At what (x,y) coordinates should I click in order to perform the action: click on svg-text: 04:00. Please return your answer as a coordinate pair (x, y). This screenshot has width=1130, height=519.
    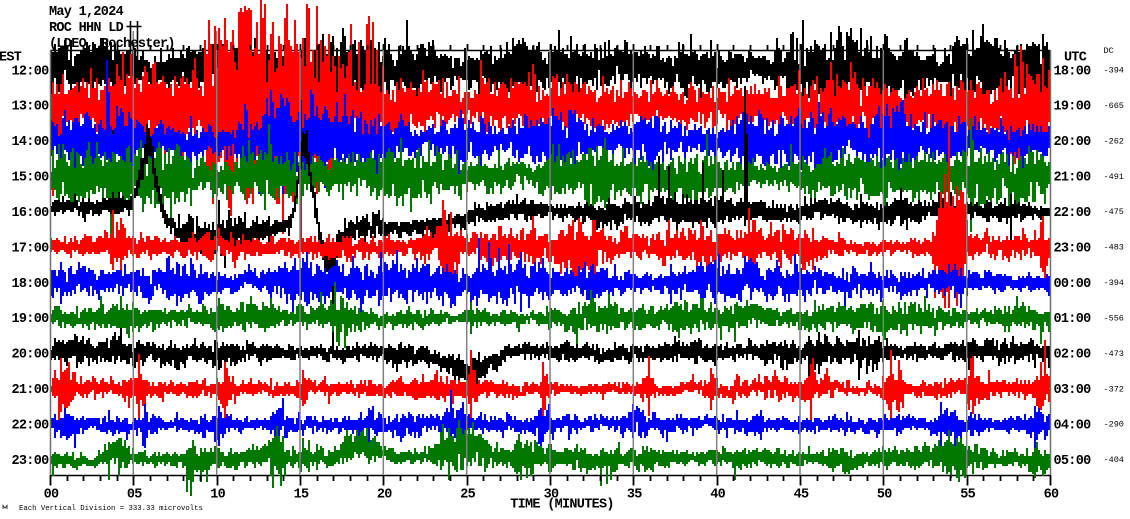
    Looking at the image, I should click on (1073, 426).